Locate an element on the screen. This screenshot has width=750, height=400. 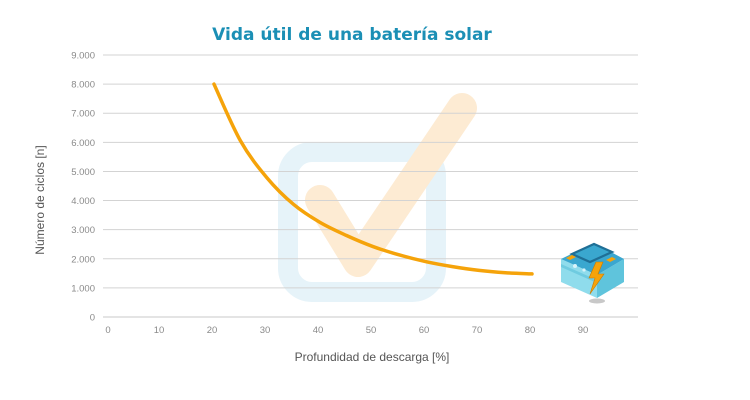
x-tick-label: 80 is located at coordinates (530, 330).